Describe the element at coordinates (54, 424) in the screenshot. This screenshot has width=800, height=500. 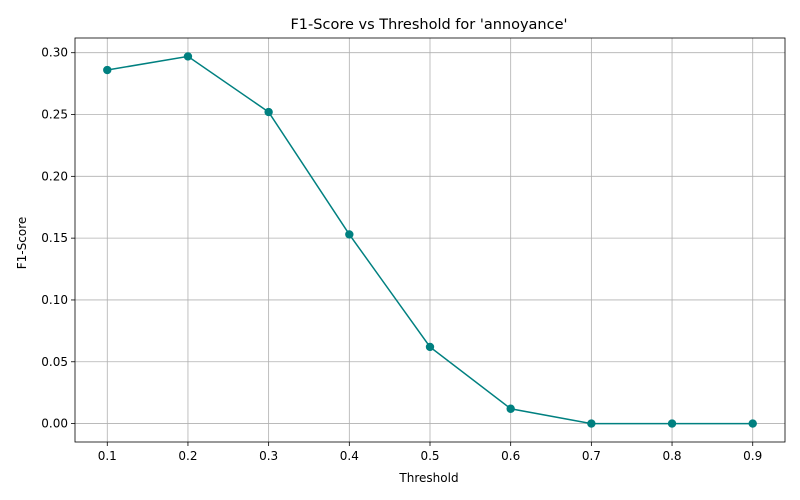
I see `y-tick-label: 0.00` at that location.